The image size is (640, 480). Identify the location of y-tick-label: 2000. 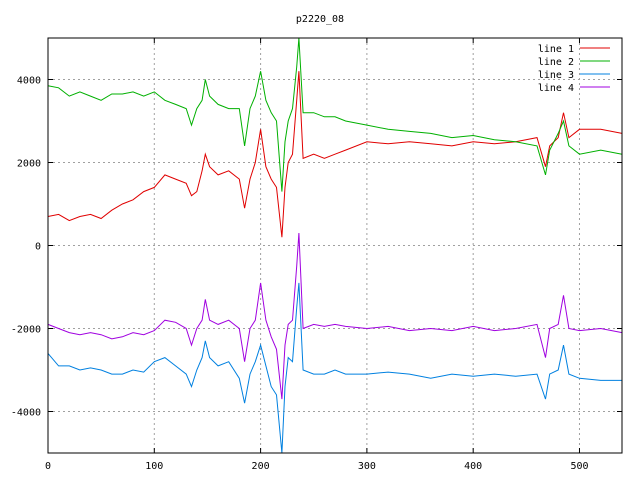
(29, 164).